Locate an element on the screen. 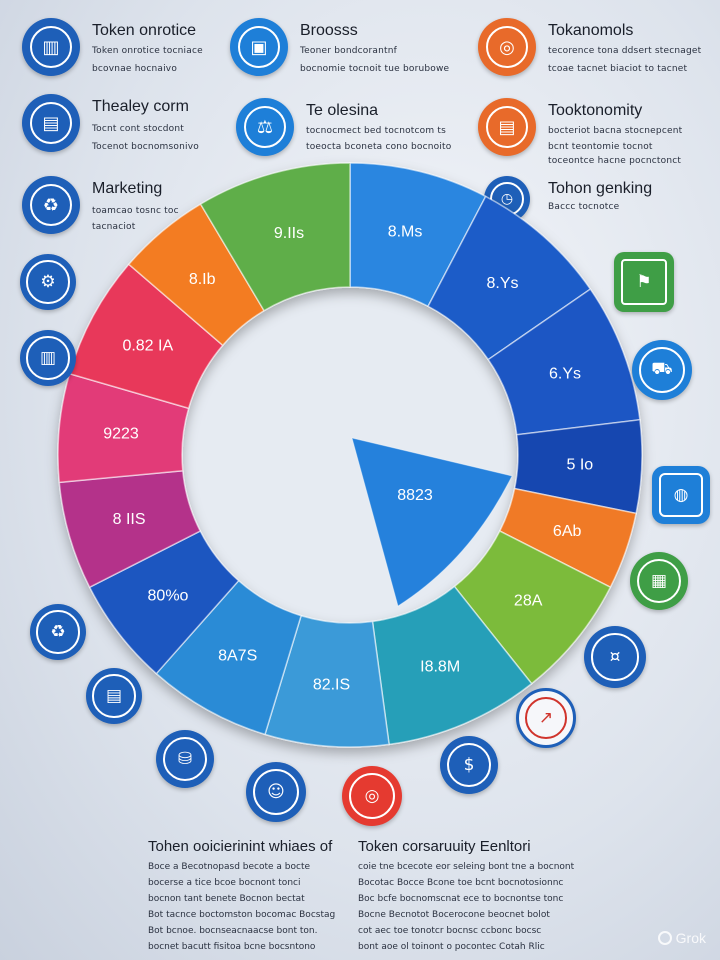 Image resolution: width=720 pixels, height=960 pixels. wallet-icon: ▤ is located at coordinates (114, 696).